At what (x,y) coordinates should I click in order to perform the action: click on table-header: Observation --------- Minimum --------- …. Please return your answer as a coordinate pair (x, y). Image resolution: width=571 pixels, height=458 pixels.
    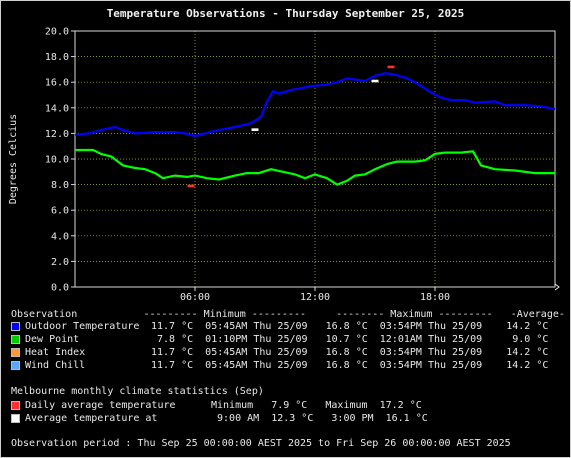
    Looking at the image, I should click on (288, 314).